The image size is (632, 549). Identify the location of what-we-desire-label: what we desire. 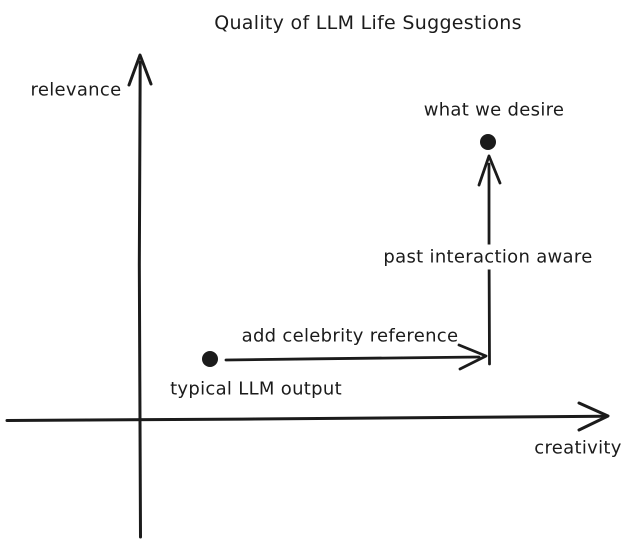
(494, 110).